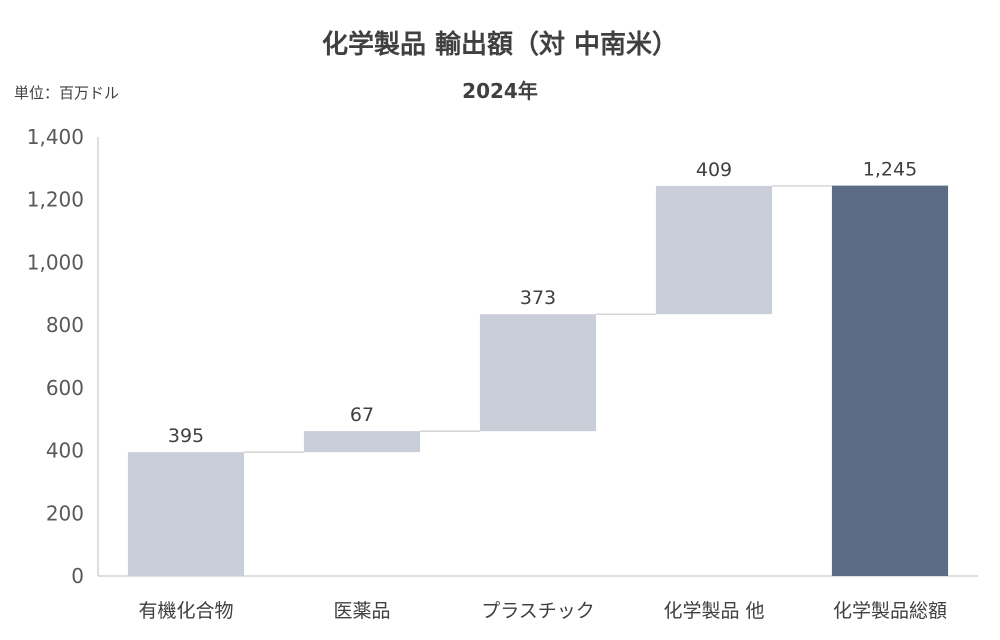 This screenshot has width=1000, height=640. What do you see at coordinates (185, 611) in the screenshot?
I see `x-category-label: 有機化合物` at bounding box center [185, 611].